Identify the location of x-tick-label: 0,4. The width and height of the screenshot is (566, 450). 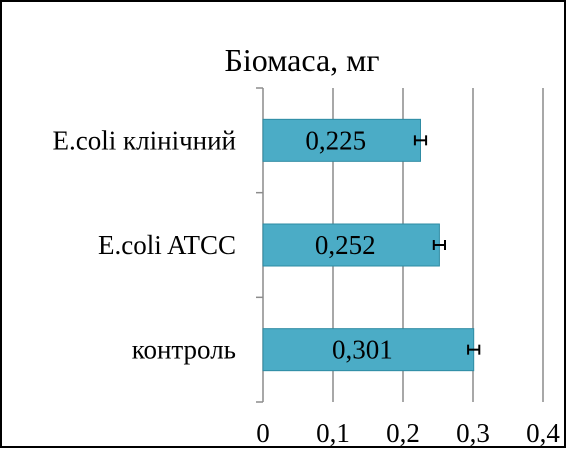
(543, 433).